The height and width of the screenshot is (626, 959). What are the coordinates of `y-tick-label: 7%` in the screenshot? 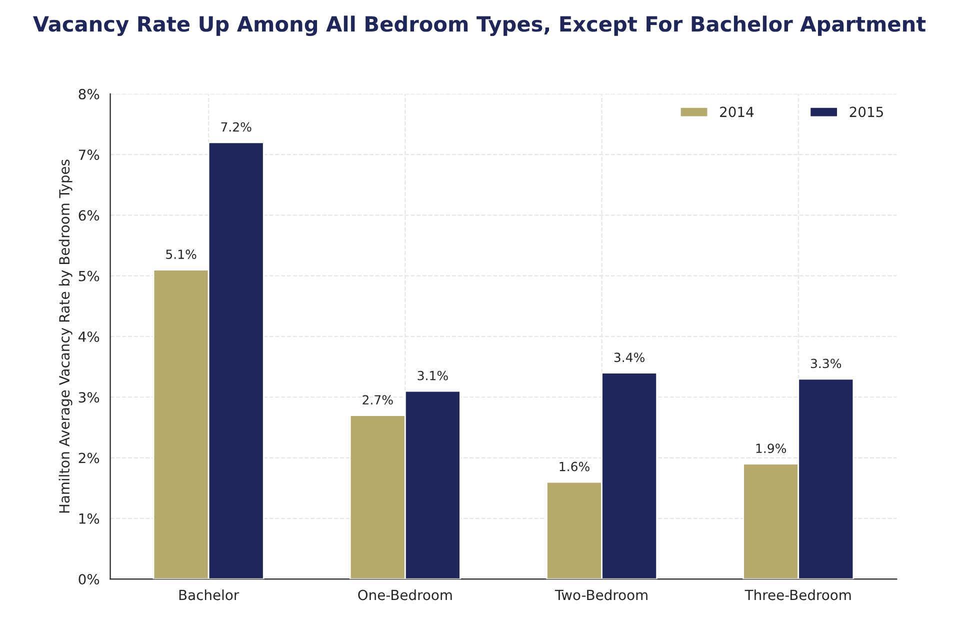 It's located at (89, 155).